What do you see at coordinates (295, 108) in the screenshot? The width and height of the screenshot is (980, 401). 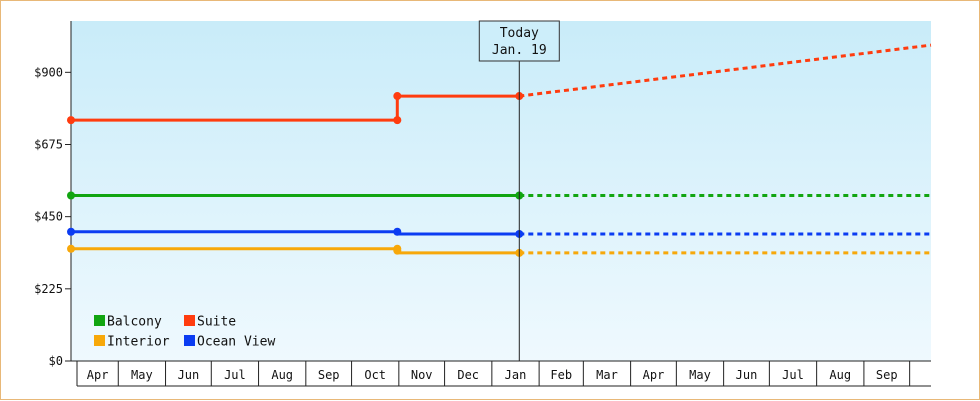 I see `series-history-line` at bounding box center [295, 108].